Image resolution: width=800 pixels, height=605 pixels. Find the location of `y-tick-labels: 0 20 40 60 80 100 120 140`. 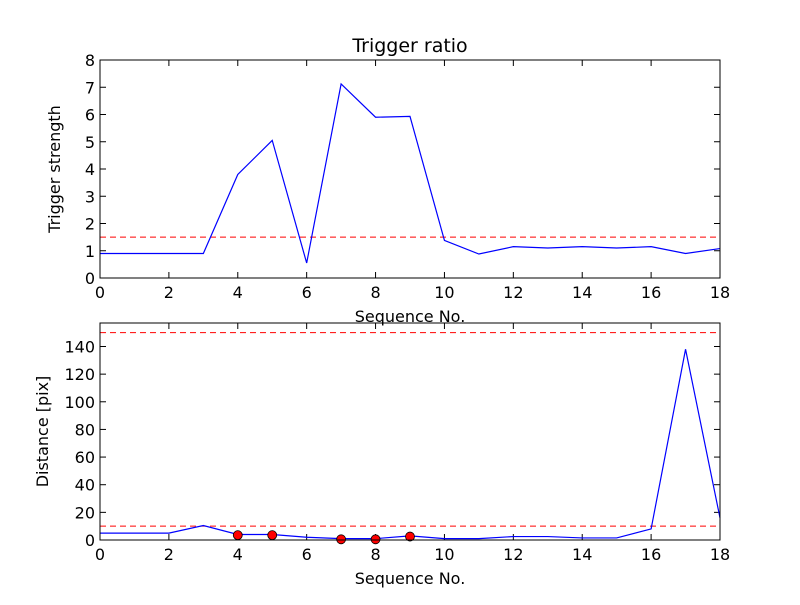

y-tick-labels: 0 20 40 60 80 100 120 140 is located at coordinates (79, 443).